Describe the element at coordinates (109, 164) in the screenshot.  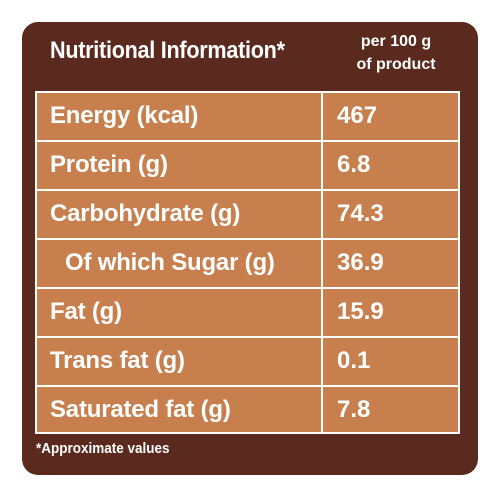
I see `row-label: Protein (g)` at that location.